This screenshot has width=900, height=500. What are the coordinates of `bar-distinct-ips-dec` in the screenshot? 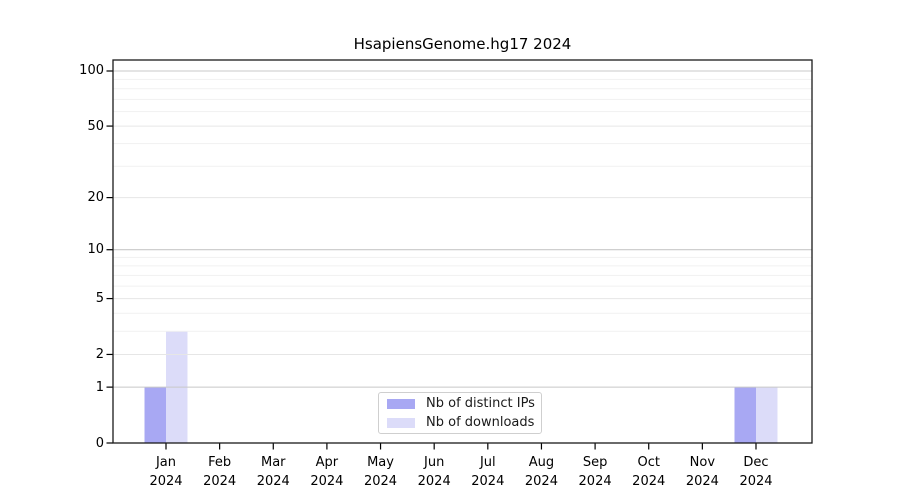 It's located at (745, 415).